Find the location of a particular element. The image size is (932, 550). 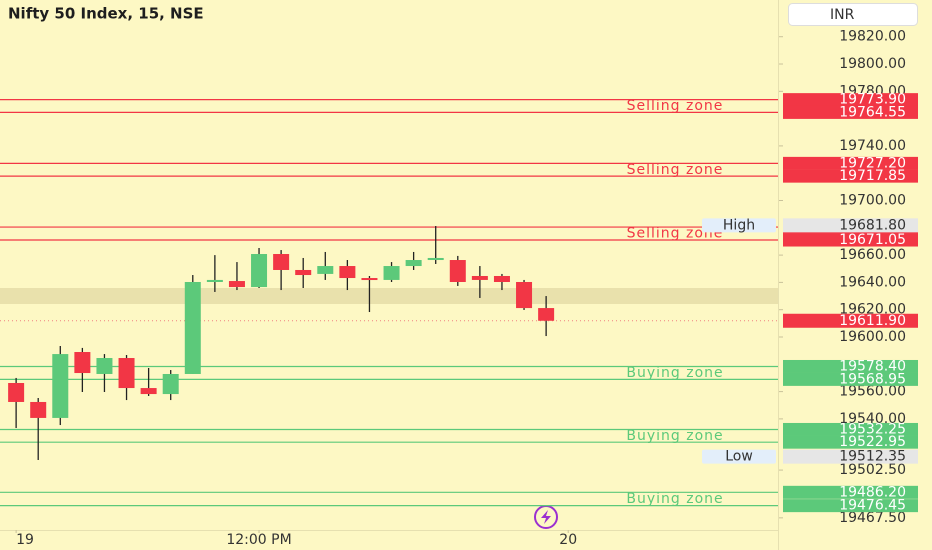

y-tick-label: 19640.00 is located at coordinates (872, 282).